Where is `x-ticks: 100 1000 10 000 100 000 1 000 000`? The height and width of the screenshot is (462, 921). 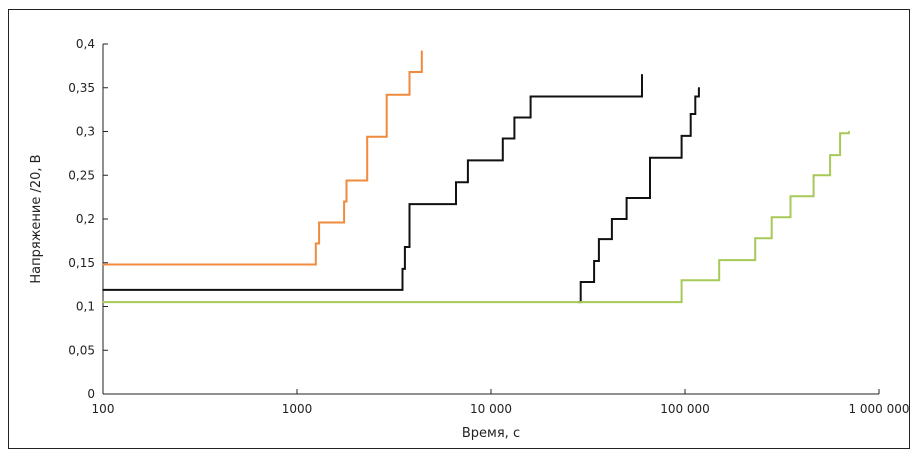
x-ticks: 100 1000 10 000 100 000 1 000 000 is located at coordinates (501, 402).